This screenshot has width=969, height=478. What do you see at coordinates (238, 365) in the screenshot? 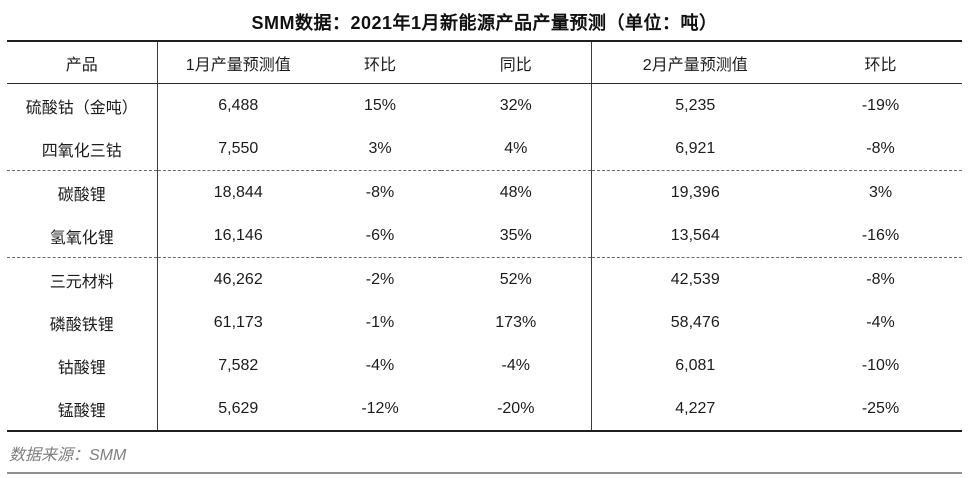
I see `cell-jan-forecast: 7,582` at bounding box center [238, 365].